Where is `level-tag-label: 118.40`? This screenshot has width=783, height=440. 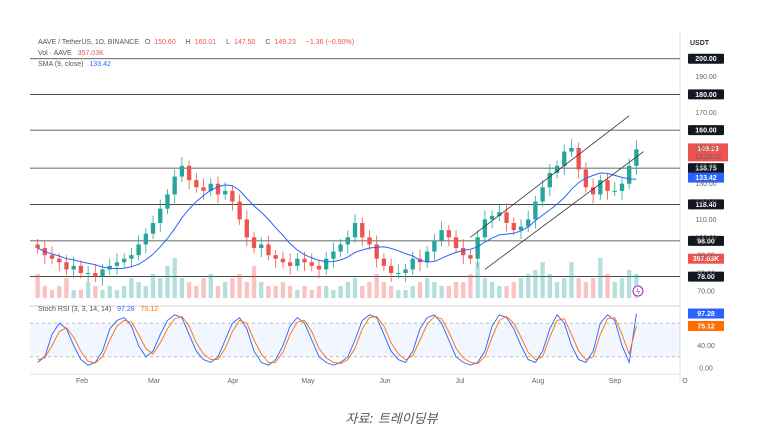
level-tag-label: 118.40 is located at coordinates (705, 205).